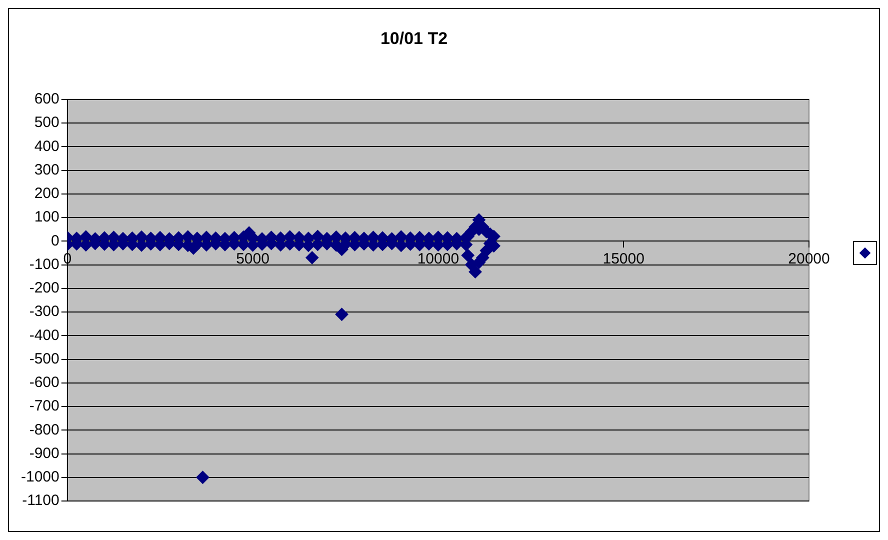 The height and width of the screenshot is (540, 888). I want to click on y-tick-label: 500, so click(47, 123).